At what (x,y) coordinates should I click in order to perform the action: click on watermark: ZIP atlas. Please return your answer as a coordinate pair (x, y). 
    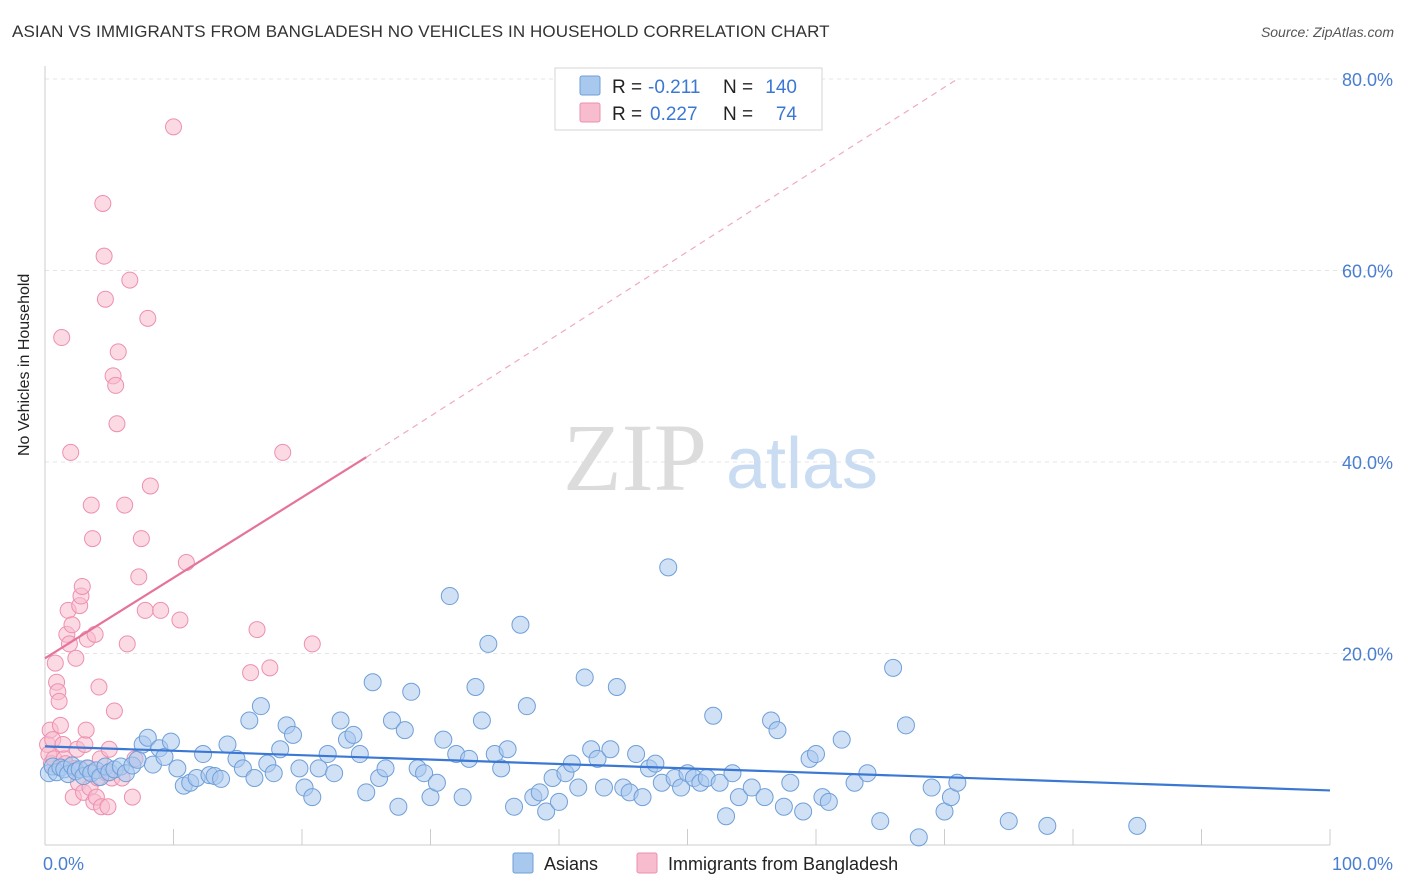
    Looking at the image, I should click on (720, 457).